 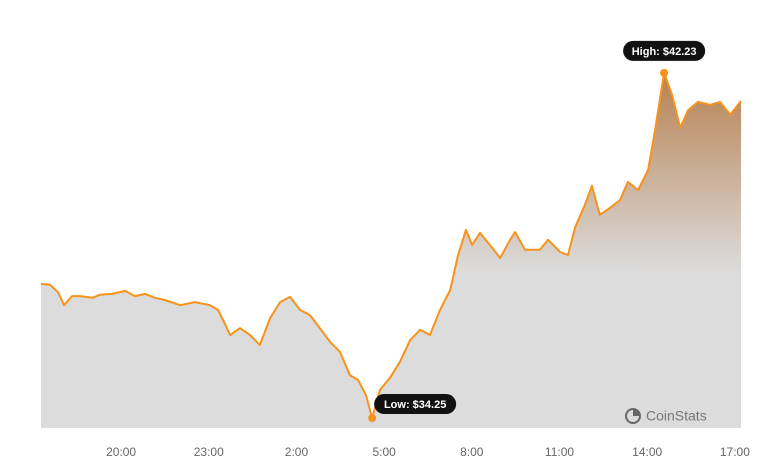 What do you see at coordinates (297, 452) in the screenshot?
I see `x-tick-label: 2:00` at bounding box center [297, 452].